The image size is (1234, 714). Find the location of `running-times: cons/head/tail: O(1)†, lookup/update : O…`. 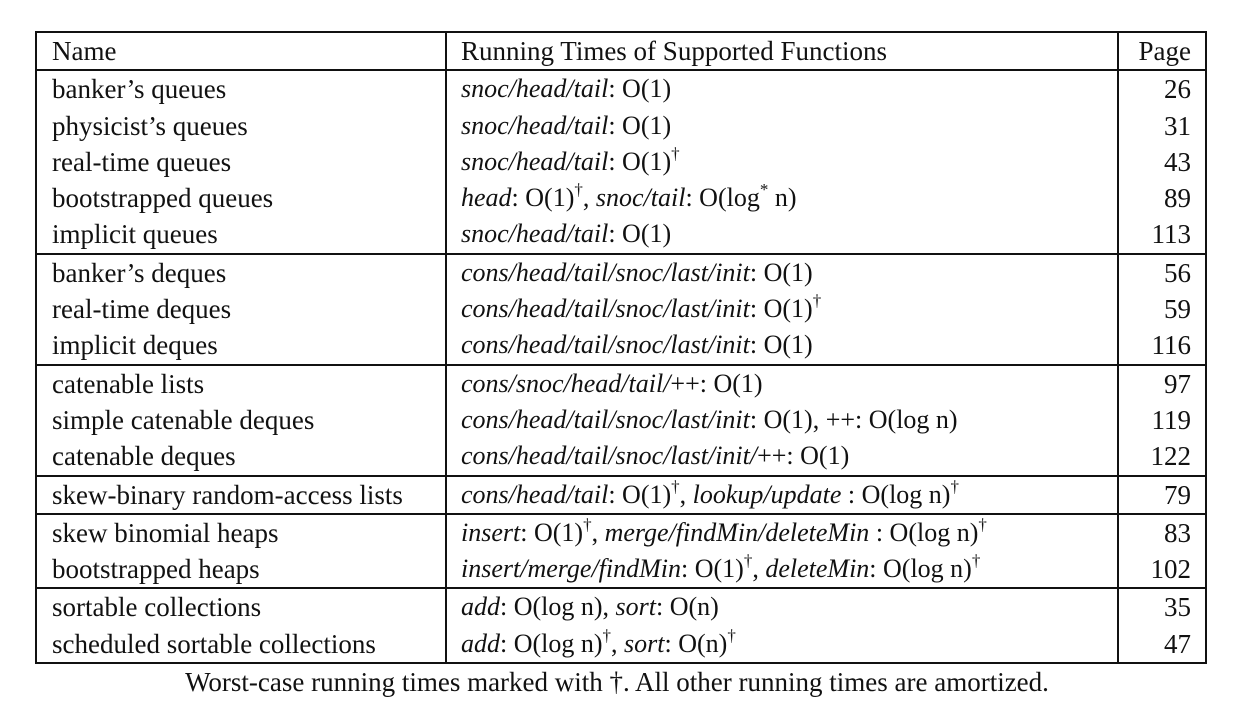

running-times: cons/head/tail: O(1)†, lookup/update : O… is located at coordinates (781, 494).